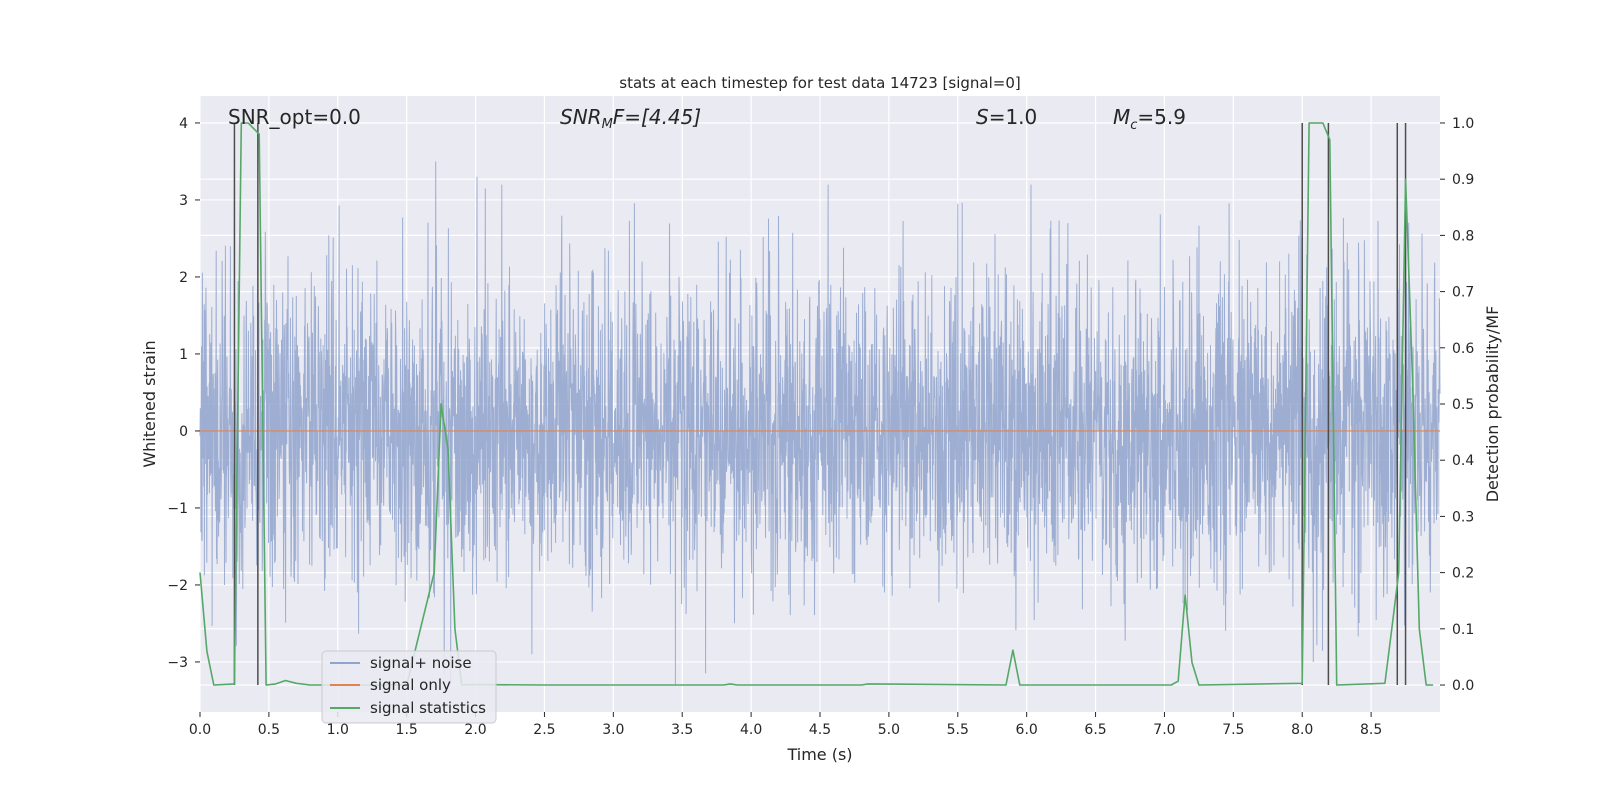 This screenshot has width=1600, height=800. I want to click on x-tick-label-12: 6.0, so click(1027, 730).